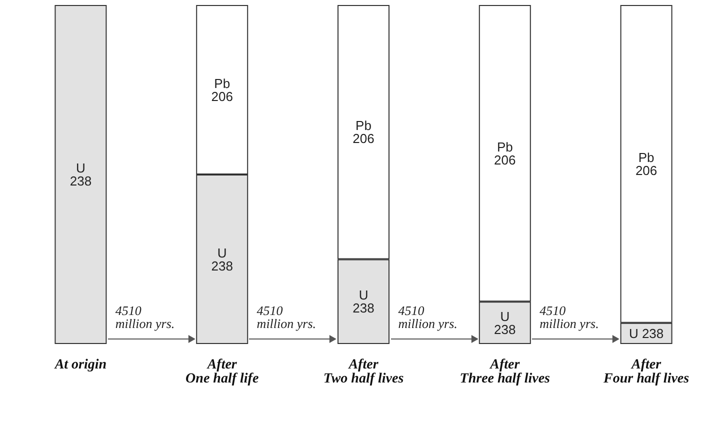 This screenshot has width=727, height=422. Describe the element at coordinates (646, 372) in the screenshot. I see `x-tick-label: After Four half lives` at that location.